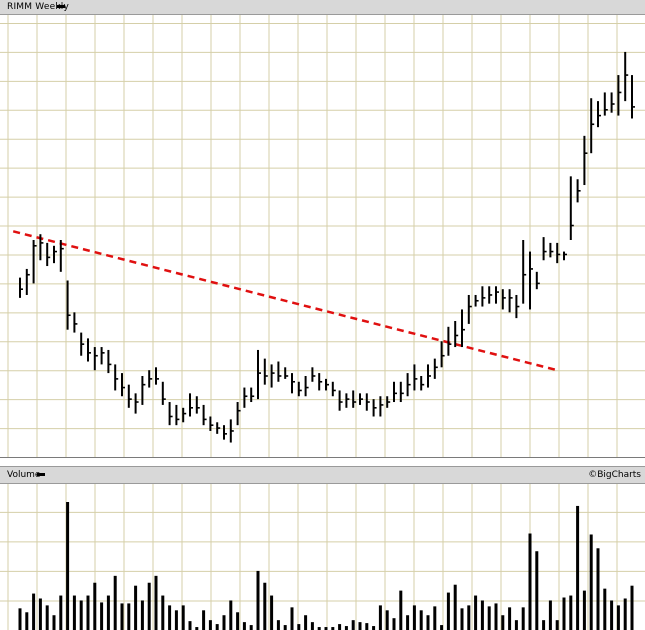 This screenshot has width=645, height=630. What do you see at coordinates (614, 475) in the screenshot?
I see `credit-text: ©BigCharts` at bounding box center [614, 475].